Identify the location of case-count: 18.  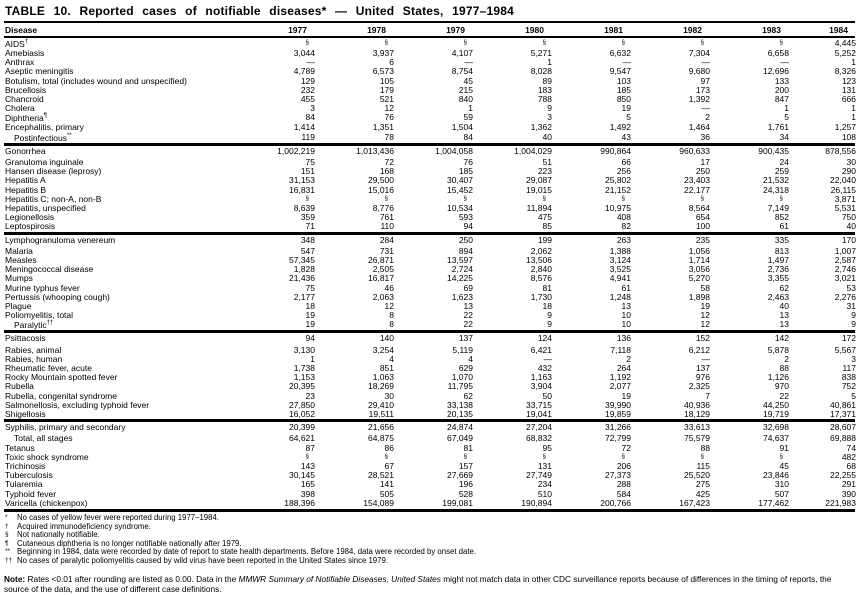
(310, 305).